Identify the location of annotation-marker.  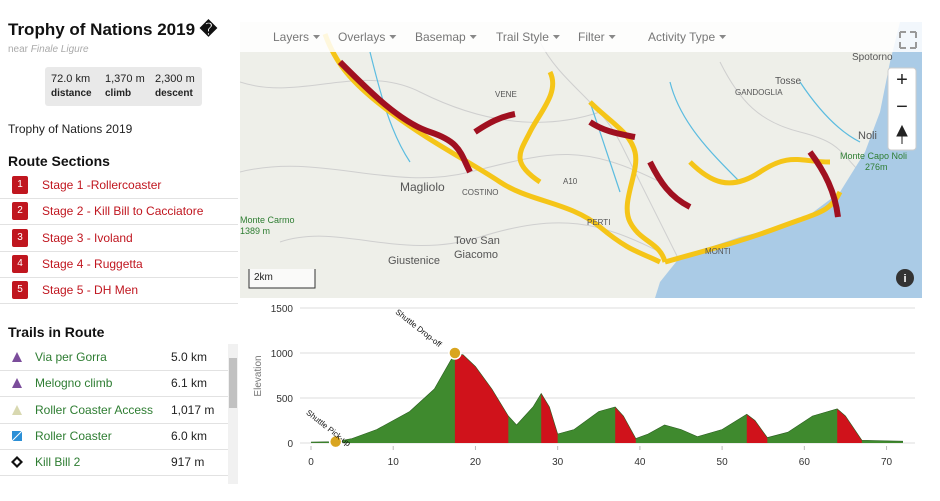
(455, 353).